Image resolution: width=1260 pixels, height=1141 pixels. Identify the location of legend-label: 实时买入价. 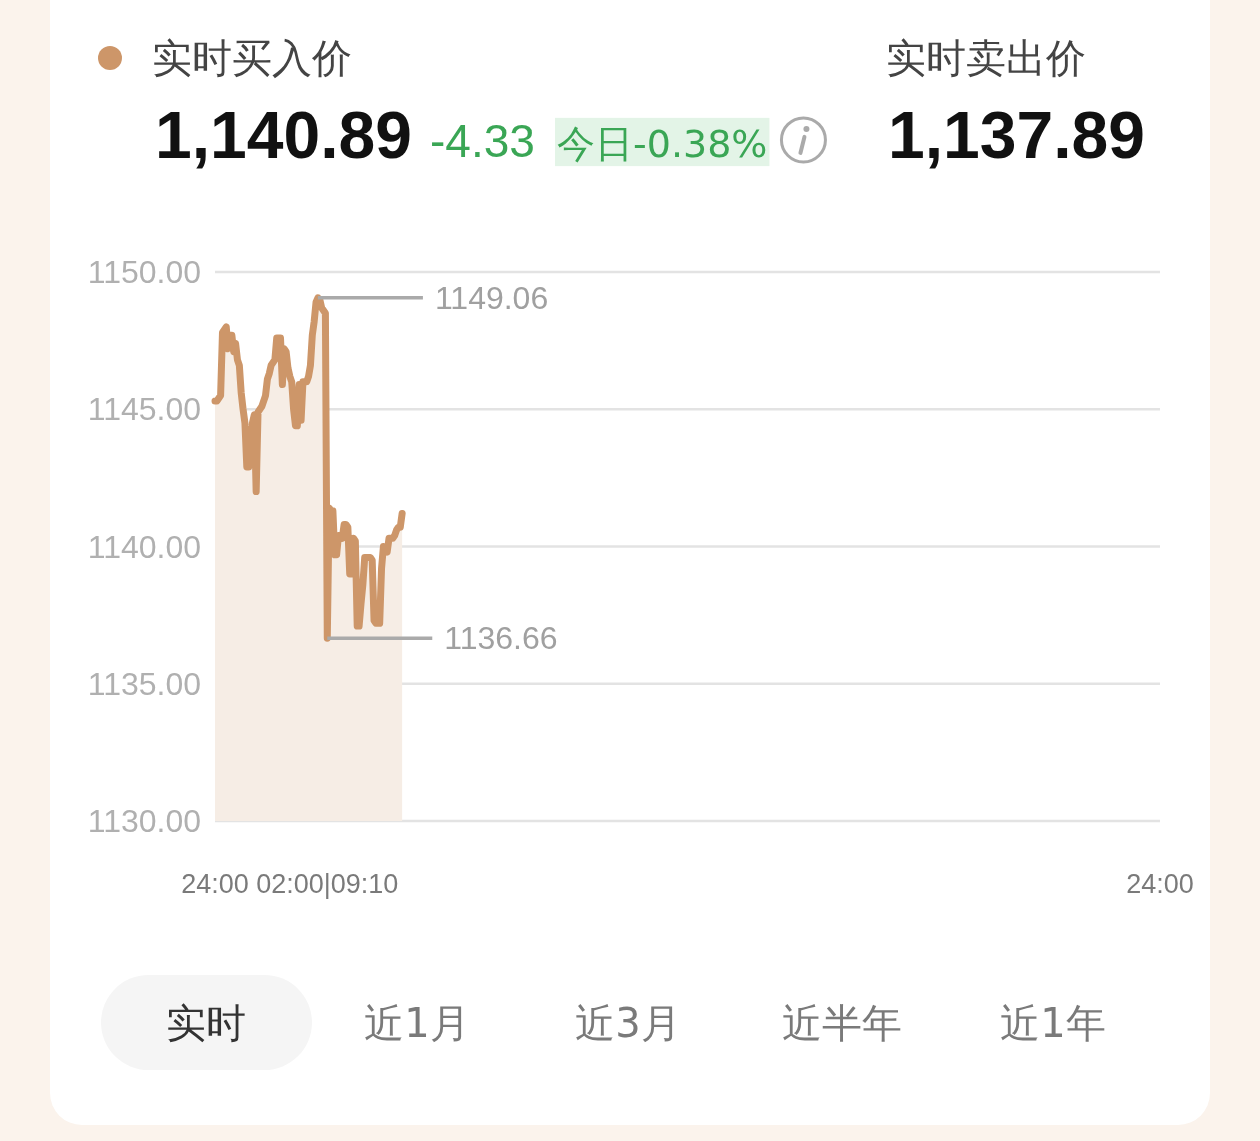
(252, 58).